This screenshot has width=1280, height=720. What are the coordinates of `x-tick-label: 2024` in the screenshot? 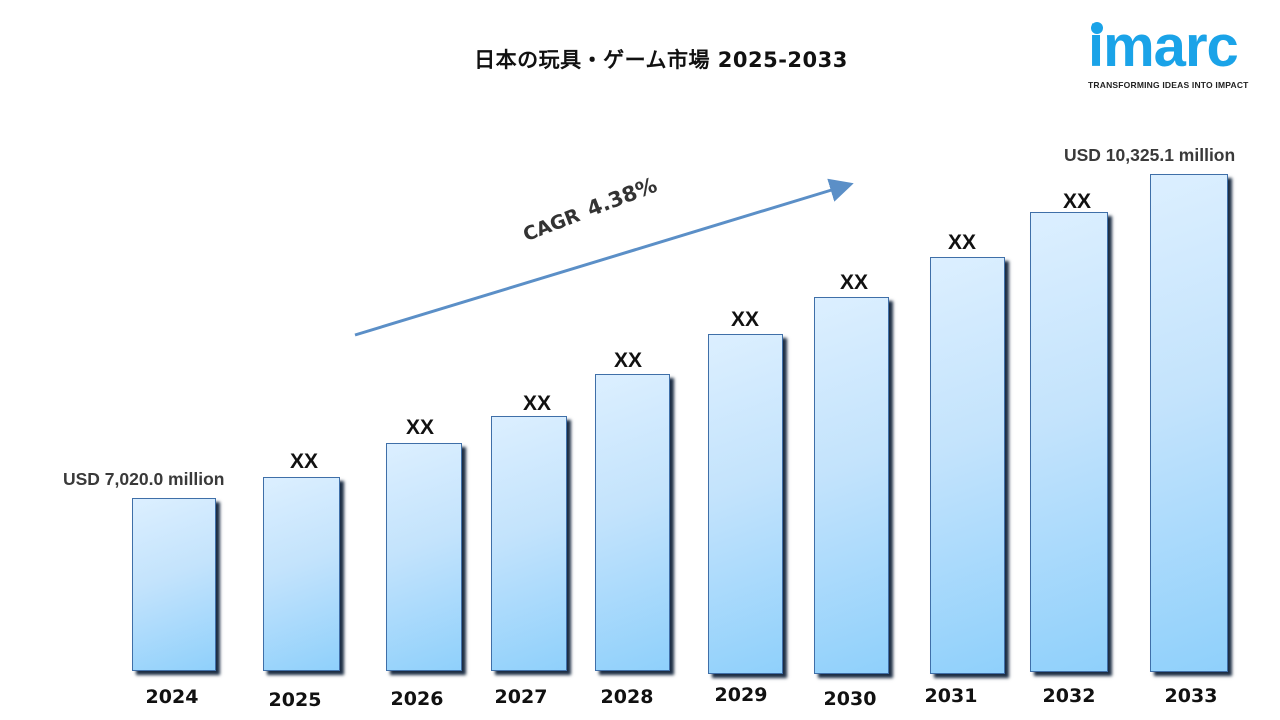 It's located at (172, 697).